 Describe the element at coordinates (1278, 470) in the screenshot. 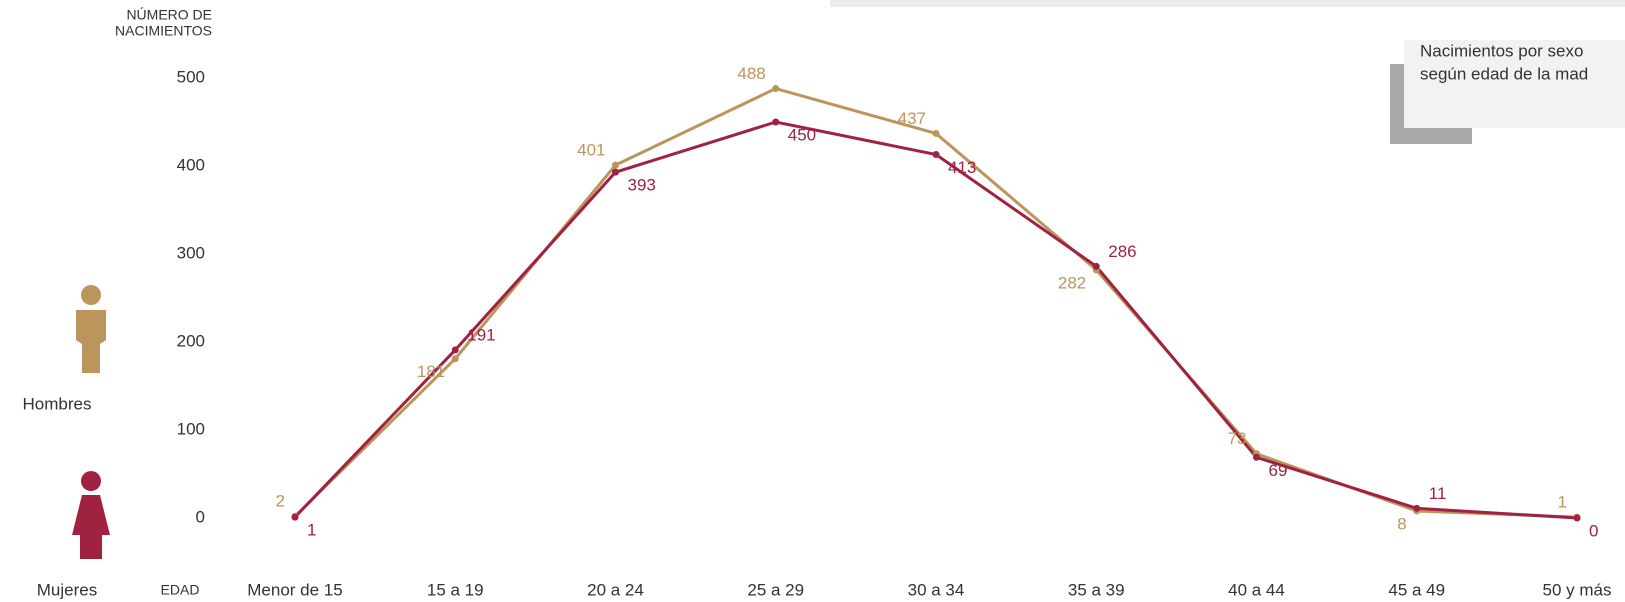

I see `data-label: 69` at that location.